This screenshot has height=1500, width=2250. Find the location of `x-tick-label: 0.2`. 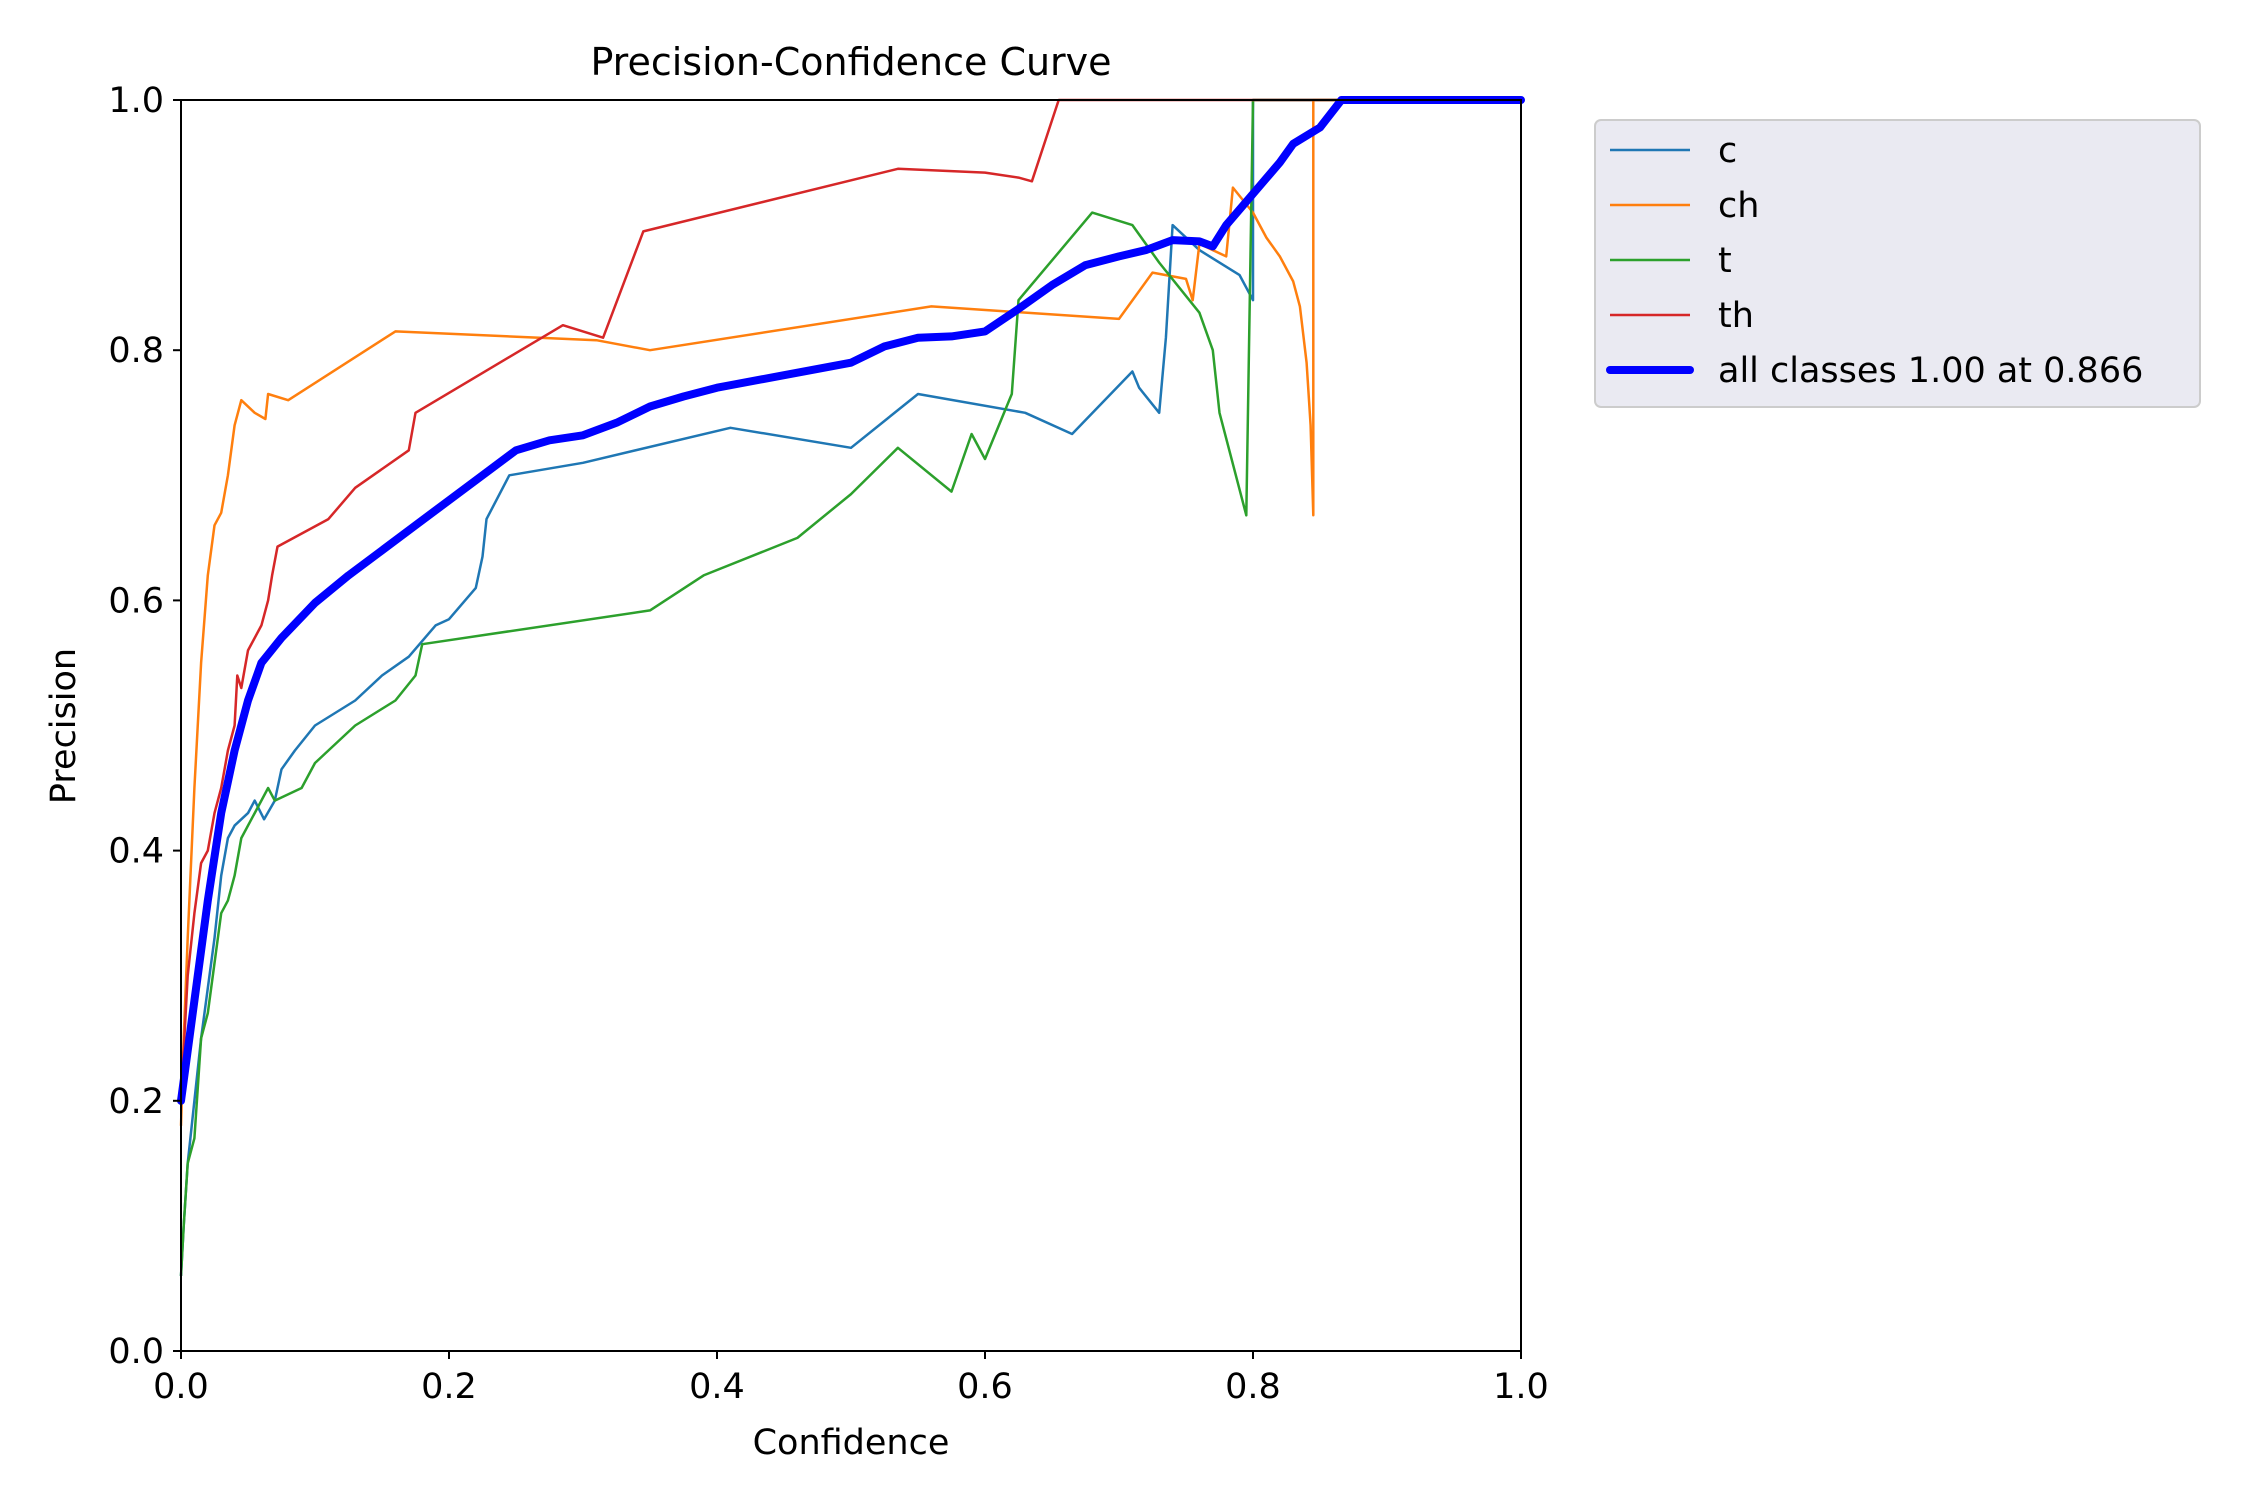

x-tick-label: 0.2 is located at coordinates (449, 1387).